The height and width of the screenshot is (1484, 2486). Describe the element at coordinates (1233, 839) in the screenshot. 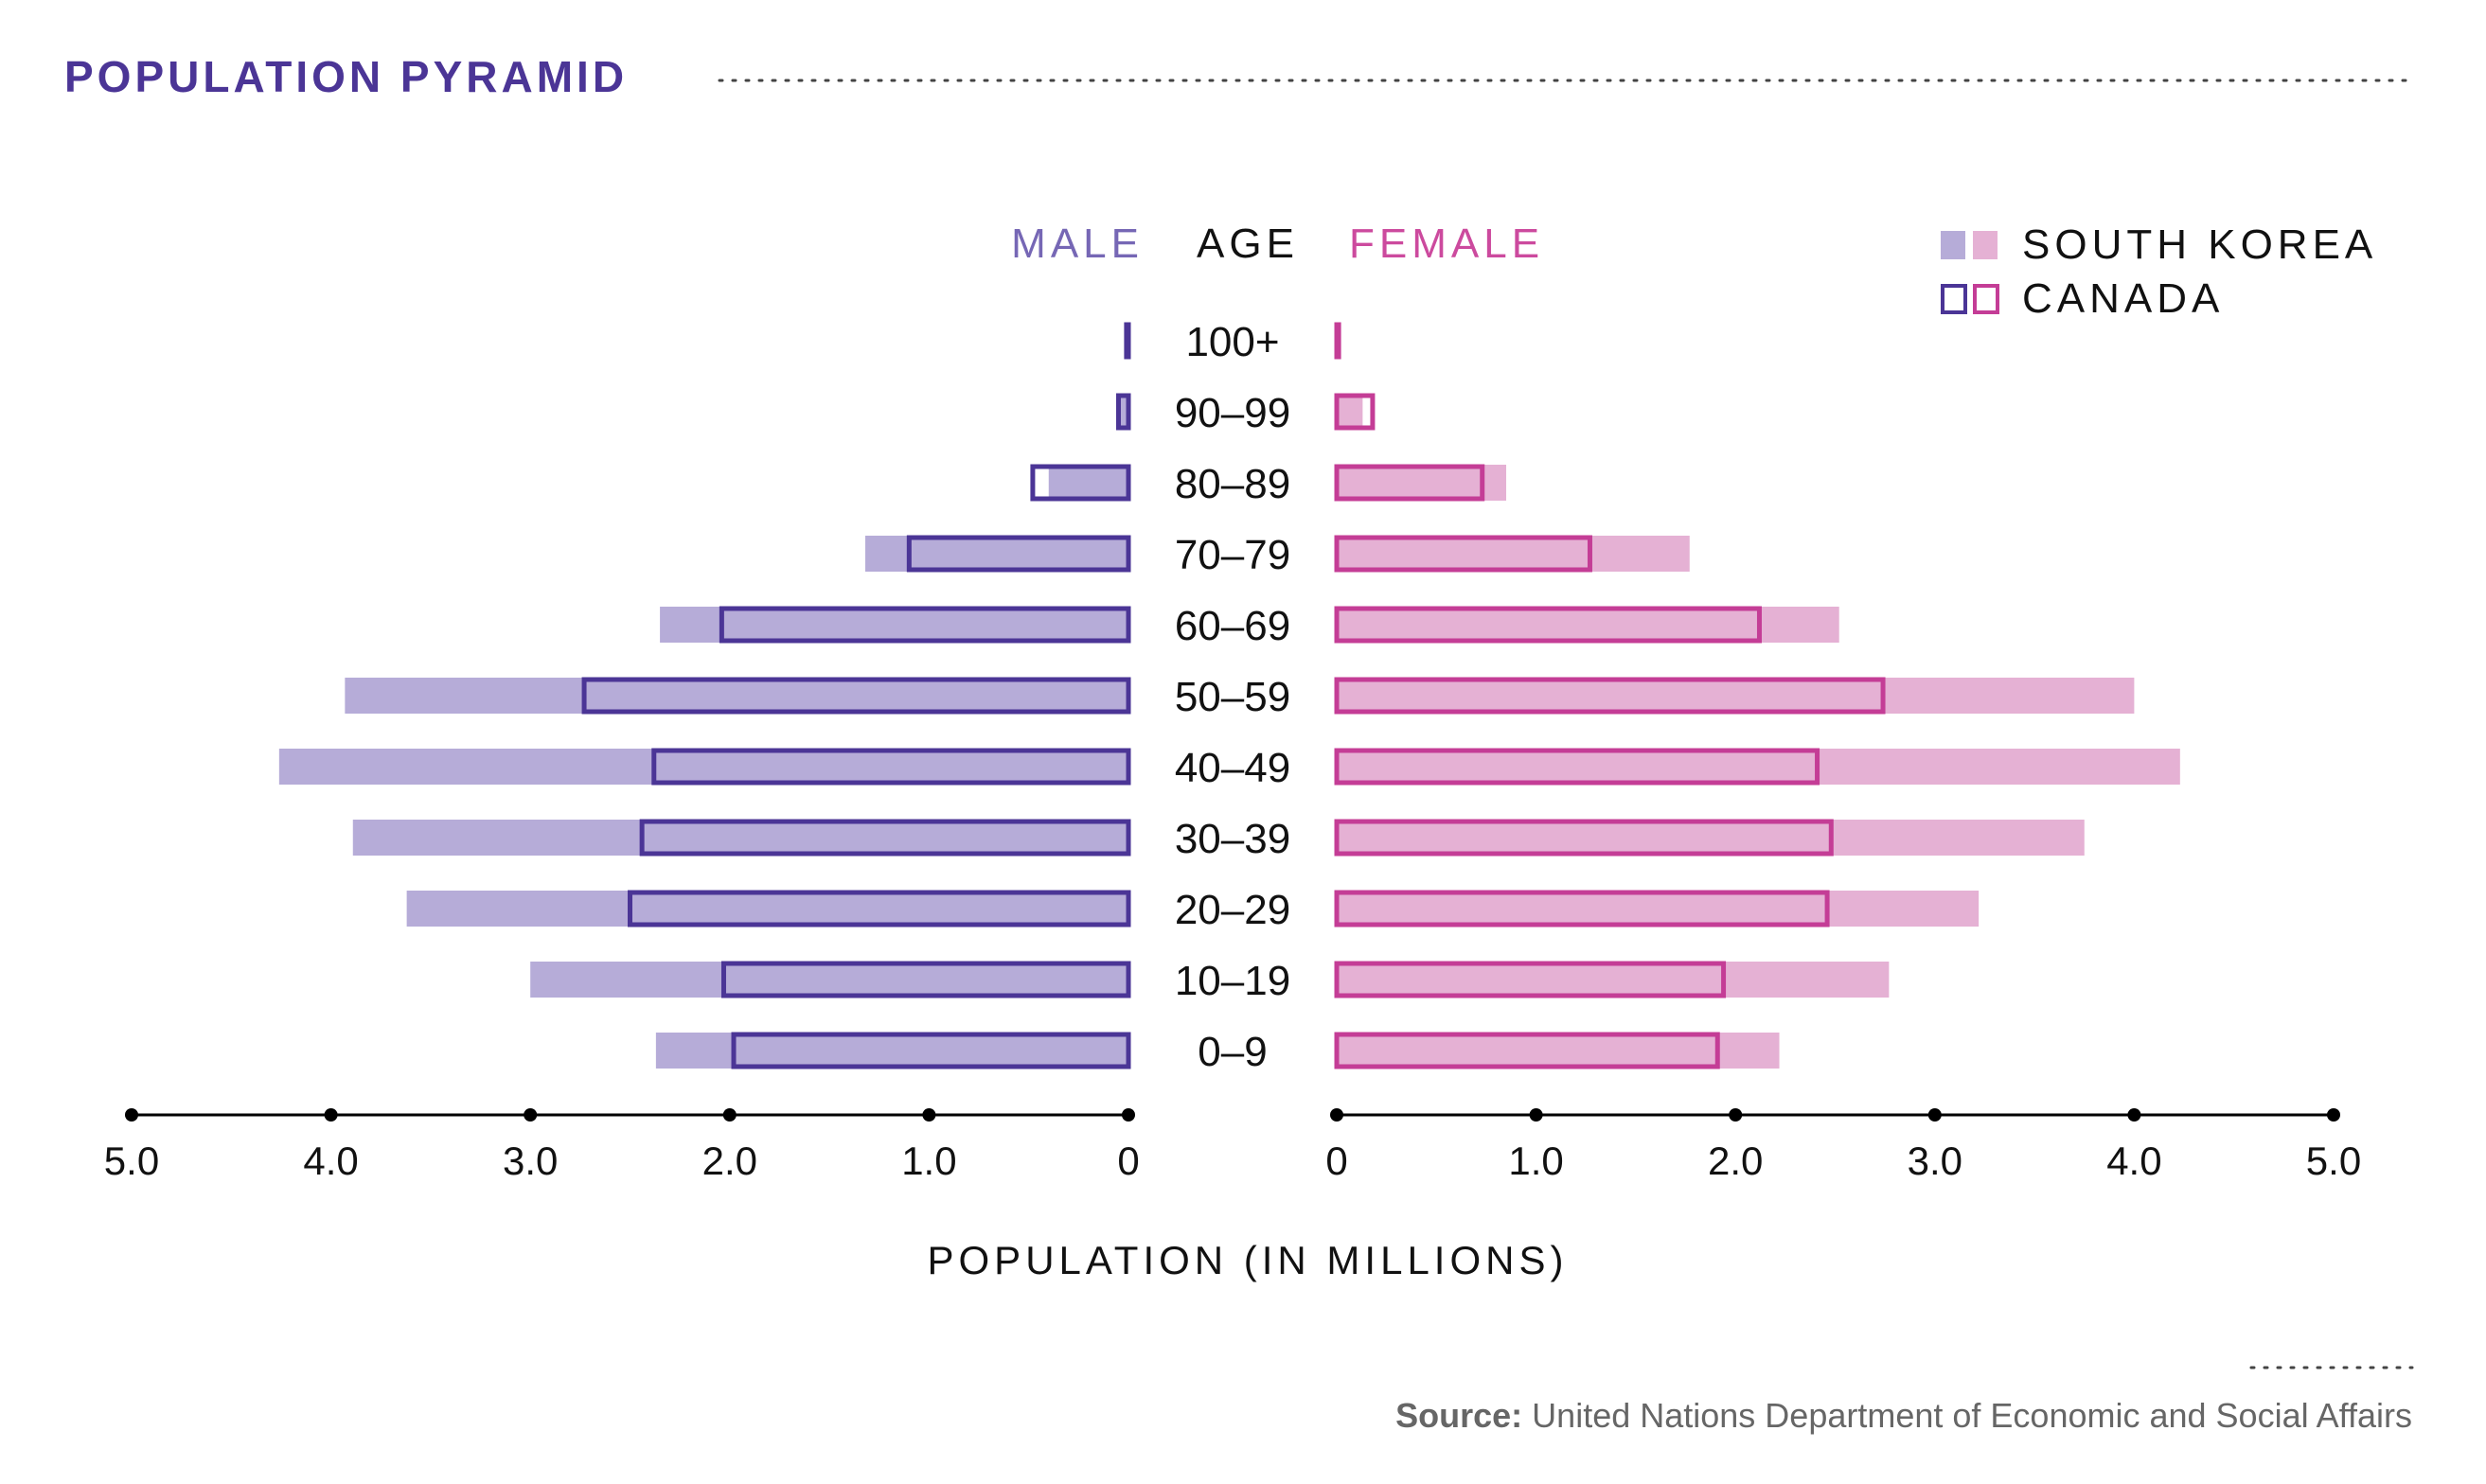

I see `age-label-30-39: 30–39` at that location.